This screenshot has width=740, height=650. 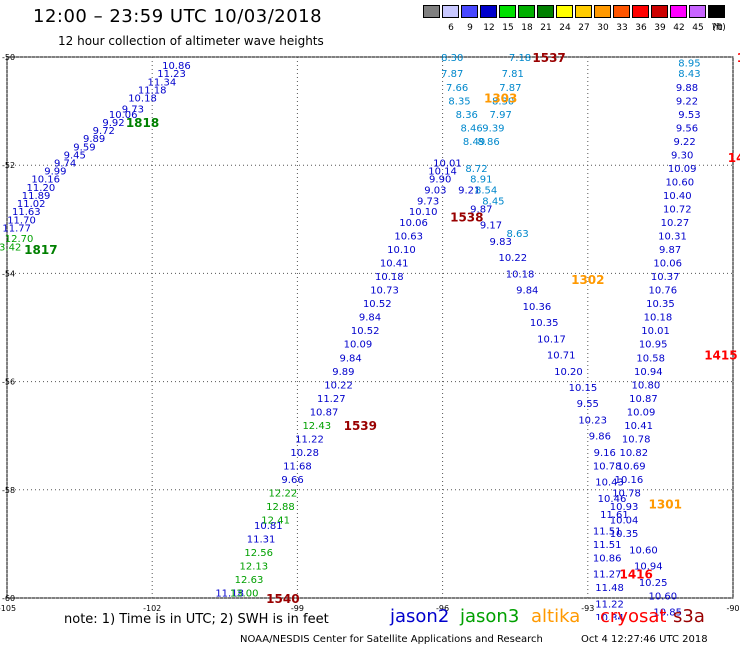 What do you see at coordinates (662, 291) in the screenshot?
I see `data-label-jason2: 10.76` at bounding box center [662, 291].